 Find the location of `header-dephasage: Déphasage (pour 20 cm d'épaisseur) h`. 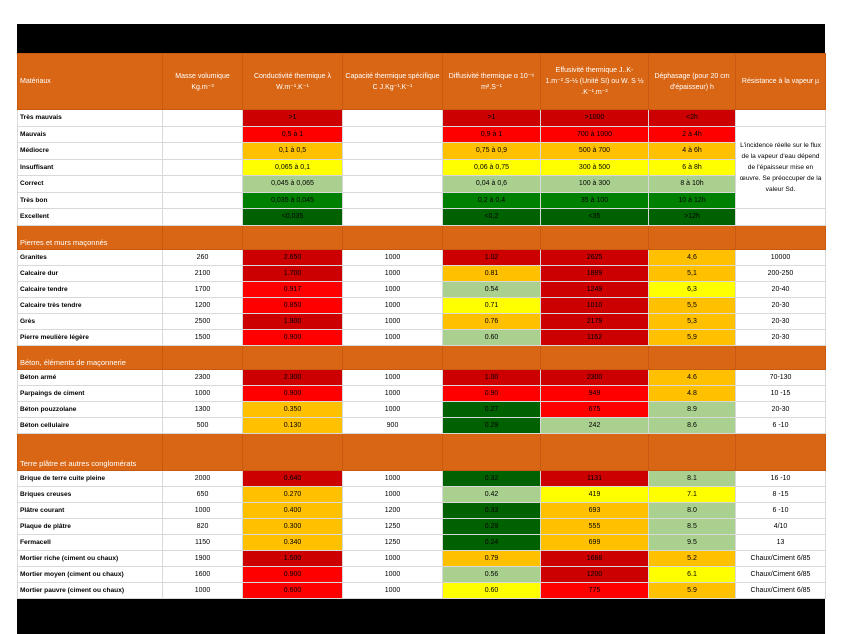

header-dephasage: Déphasage (pour 20 cm d'épaisseur) h is located at coordinates (692, 81).